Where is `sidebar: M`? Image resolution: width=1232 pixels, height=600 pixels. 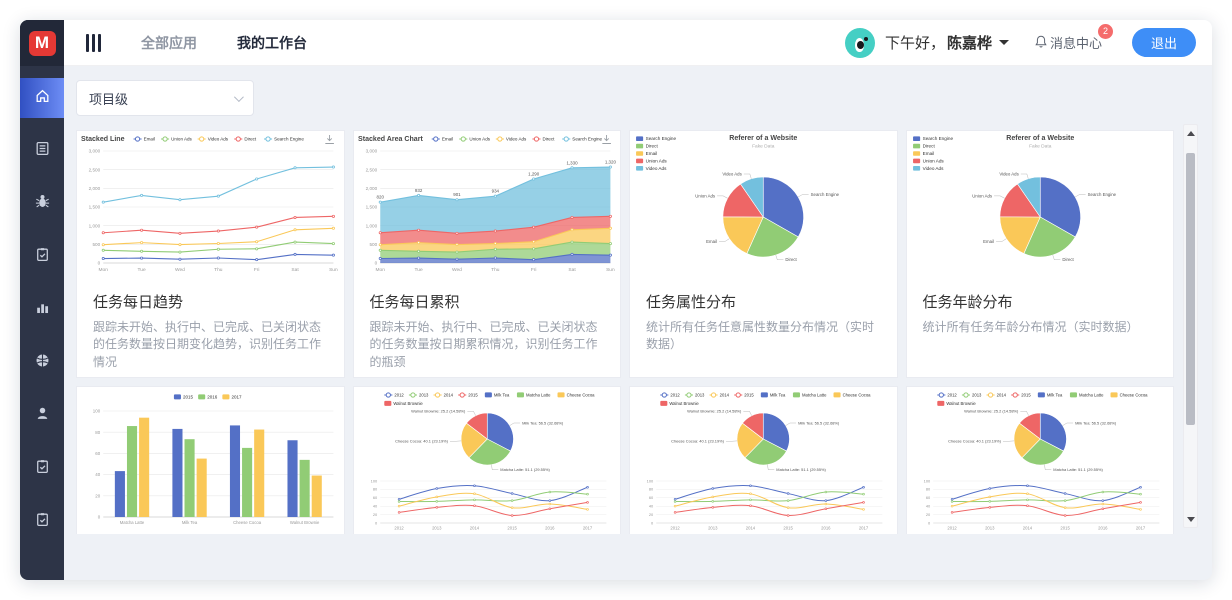 sidebar: M is located at coordinates (42, 300).